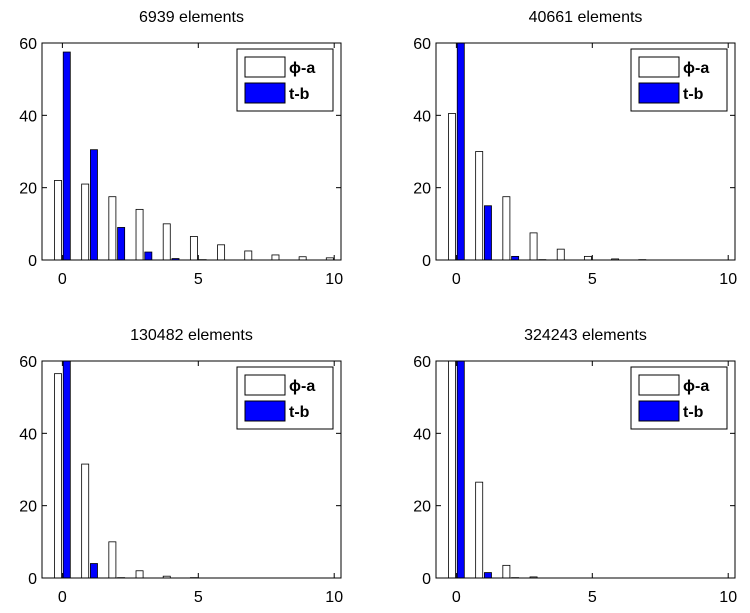  Describe the element at coordinates (191, 335) in the screenshot. I see `panel-title: 130482 elements` at that location.